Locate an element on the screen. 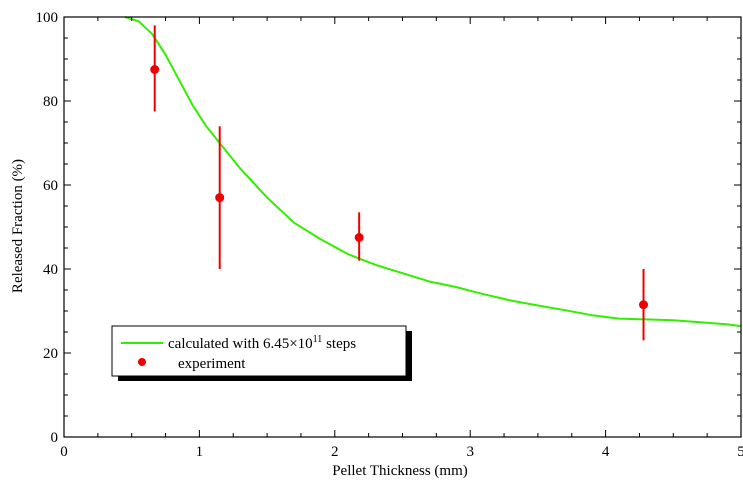 The width and height of the screenshot is (743, 485). y-tick-label: 100 is located at coordinates (47, 18).